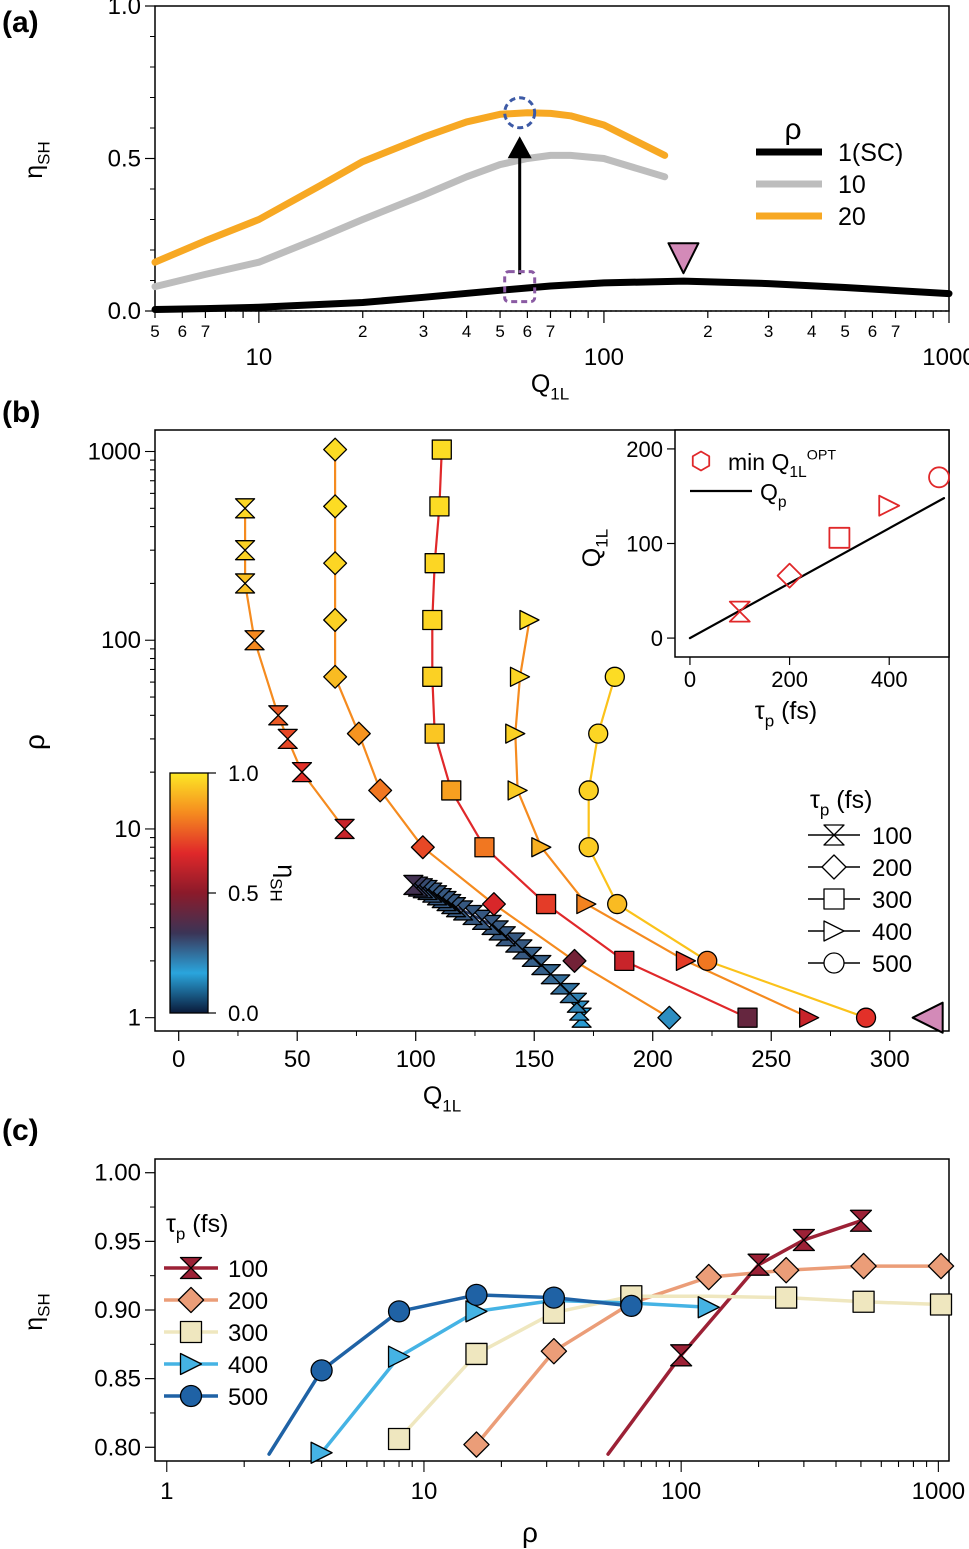 The width and height of the screenshot is (969, 1549). I want to click on y-axis-label-b: ρ, so click(34, 742).